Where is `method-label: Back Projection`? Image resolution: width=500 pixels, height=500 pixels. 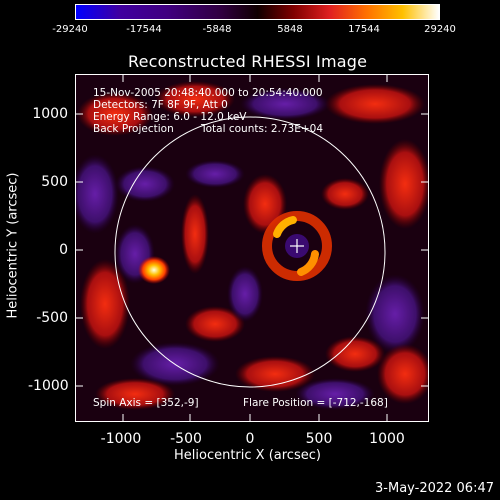
method-label: Back Projection is located at coordinates (133, 129).